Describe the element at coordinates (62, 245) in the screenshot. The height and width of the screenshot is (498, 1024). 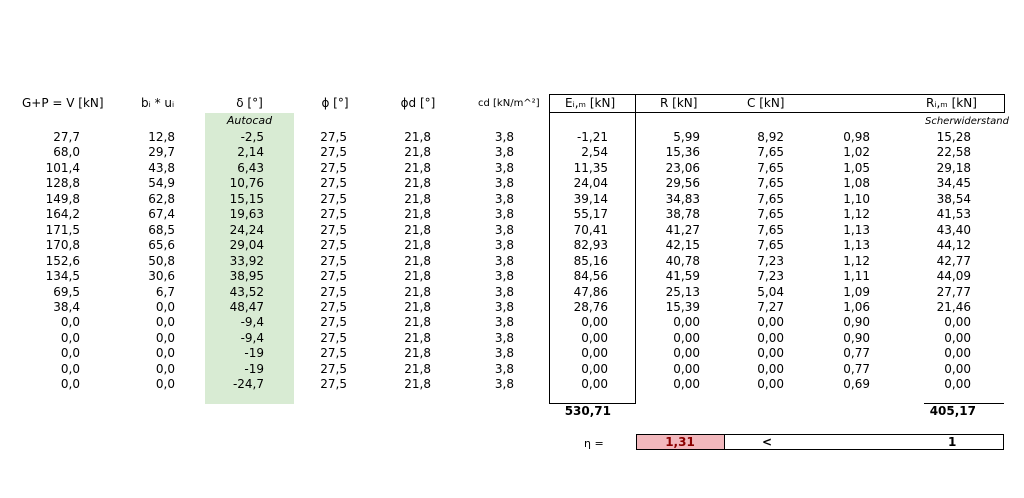
I see `cell-v: 170,8` at that location.